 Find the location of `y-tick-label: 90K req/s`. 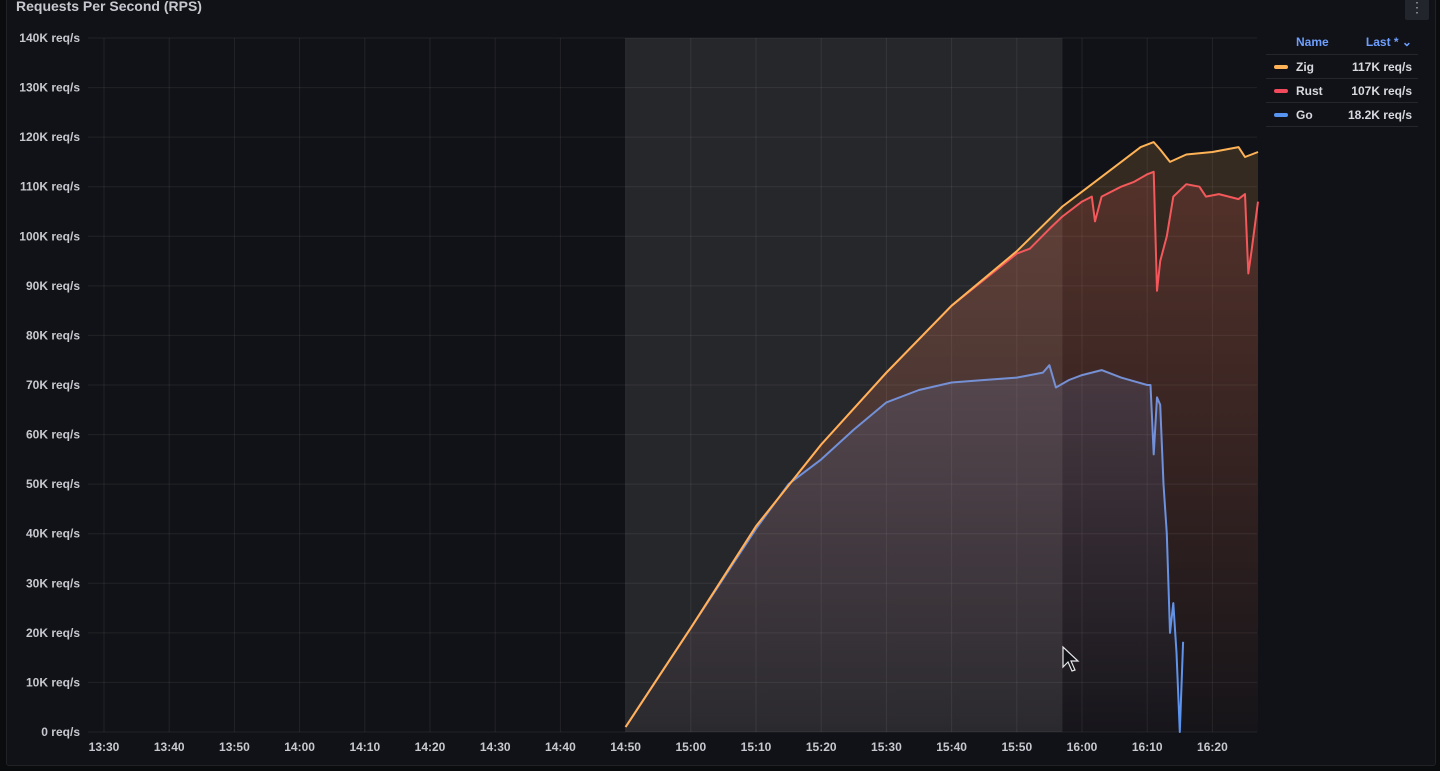

y-tick-label: 90K req/s is located at coordinates (53, 286).